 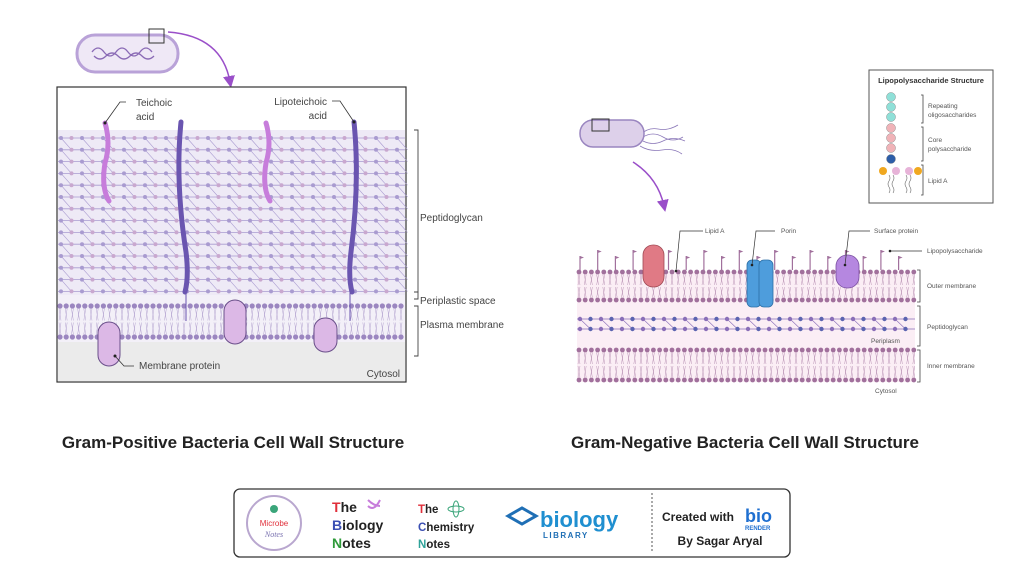 I want to click on periplasm-label: Periplasm, so click(x=885, y=341).